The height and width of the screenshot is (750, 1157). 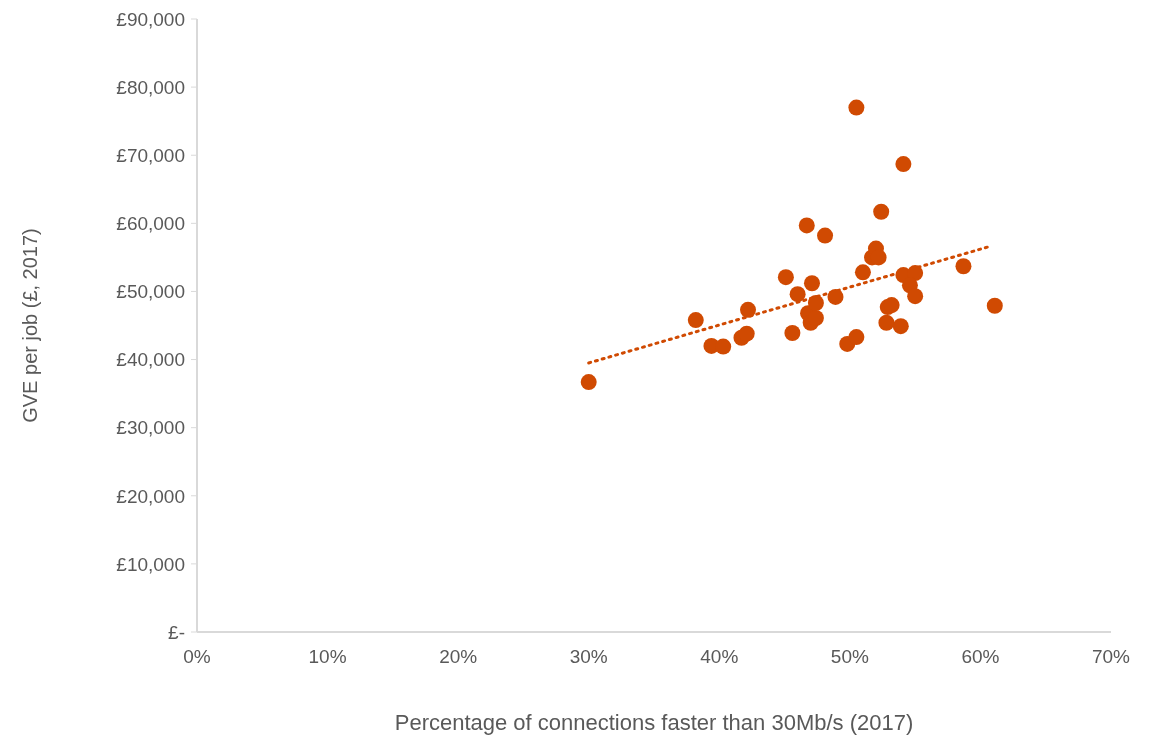 What do you see at coordinates (197, 657) in the screenshot?
I see `x-tick-label: 0%` at bounding box center [197, 657].